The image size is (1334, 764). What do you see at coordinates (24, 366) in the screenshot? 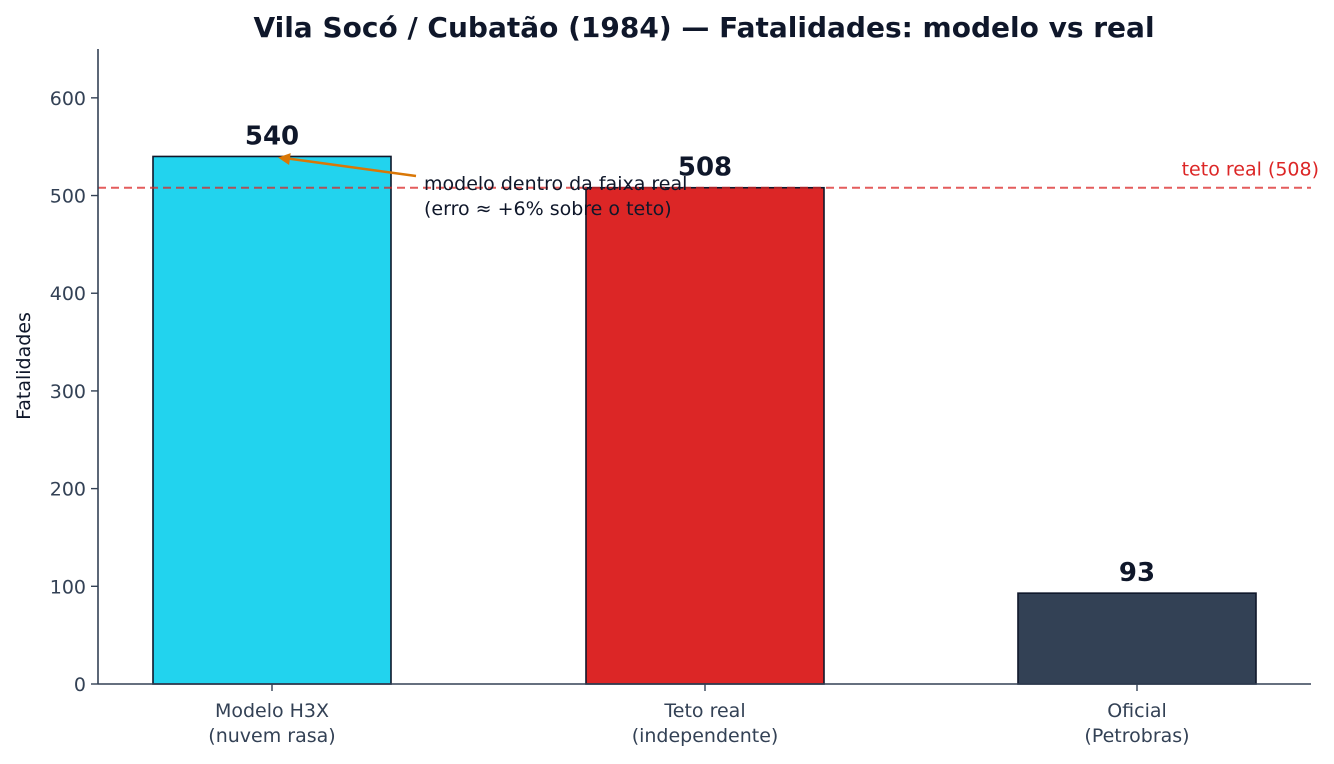
I see `y-axis-label: Fatalidades` at bounding box center [24, 366].